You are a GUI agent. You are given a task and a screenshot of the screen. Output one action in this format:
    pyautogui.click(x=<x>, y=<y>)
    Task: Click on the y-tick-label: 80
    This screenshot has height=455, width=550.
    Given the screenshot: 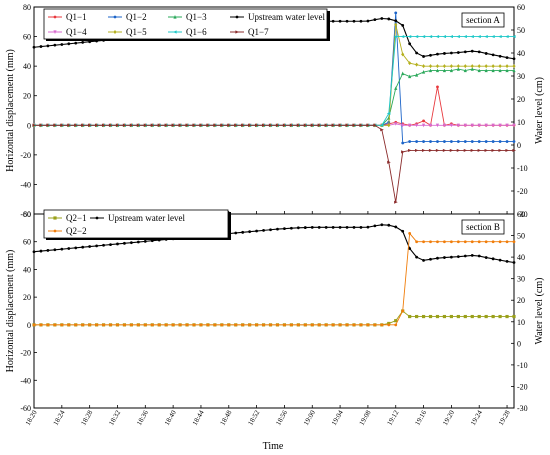 What is the action you would take?
    pyautogui.click(x=27, y=7)
    